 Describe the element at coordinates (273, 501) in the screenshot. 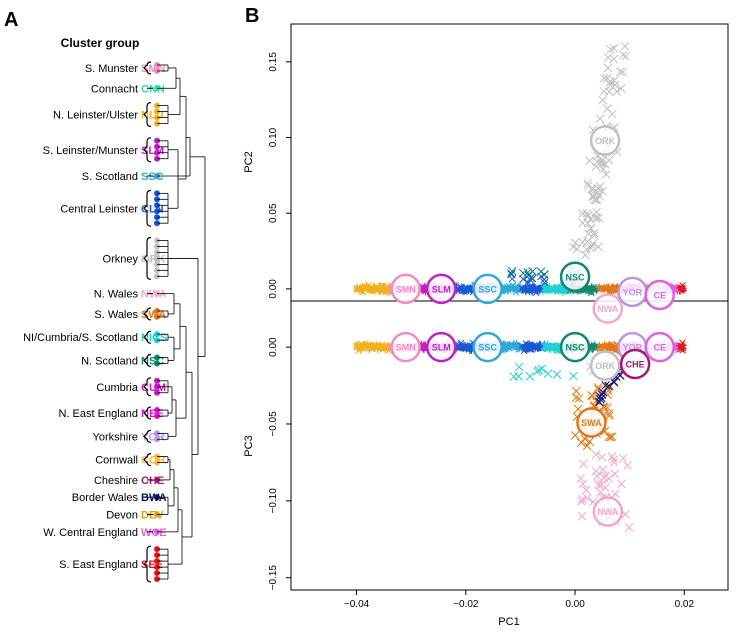

I see `y-tick-label: −0.10` at that location.